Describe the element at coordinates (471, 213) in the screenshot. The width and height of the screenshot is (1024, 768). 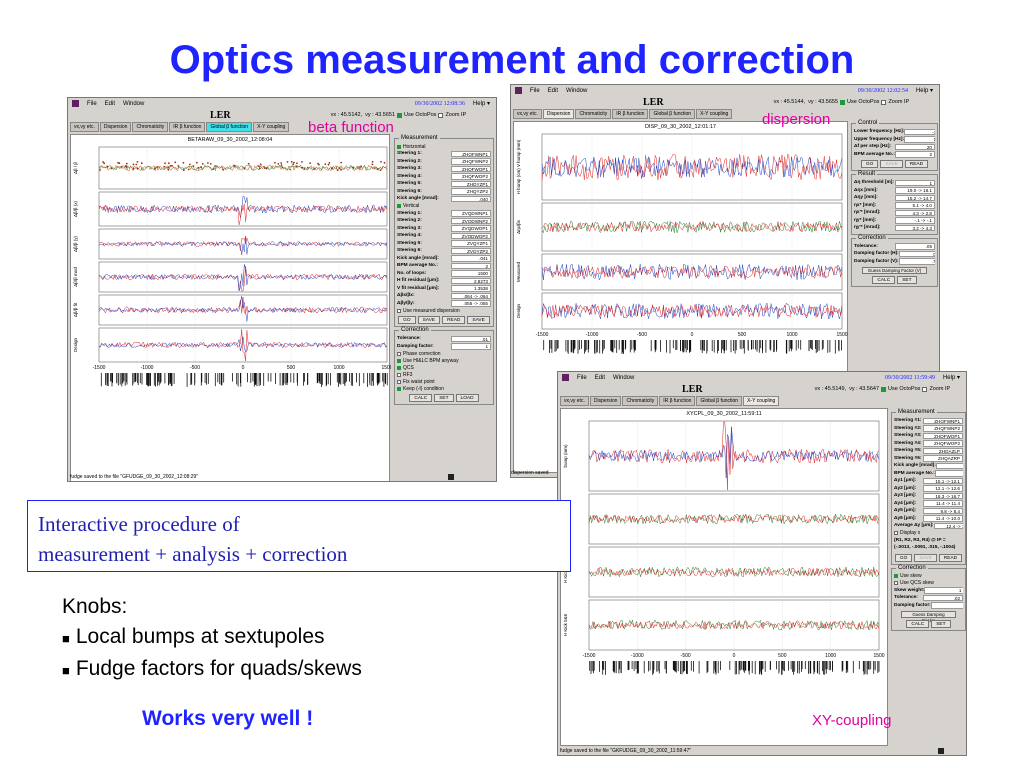
I see `param-field: ZVQDWNP1` at that location.